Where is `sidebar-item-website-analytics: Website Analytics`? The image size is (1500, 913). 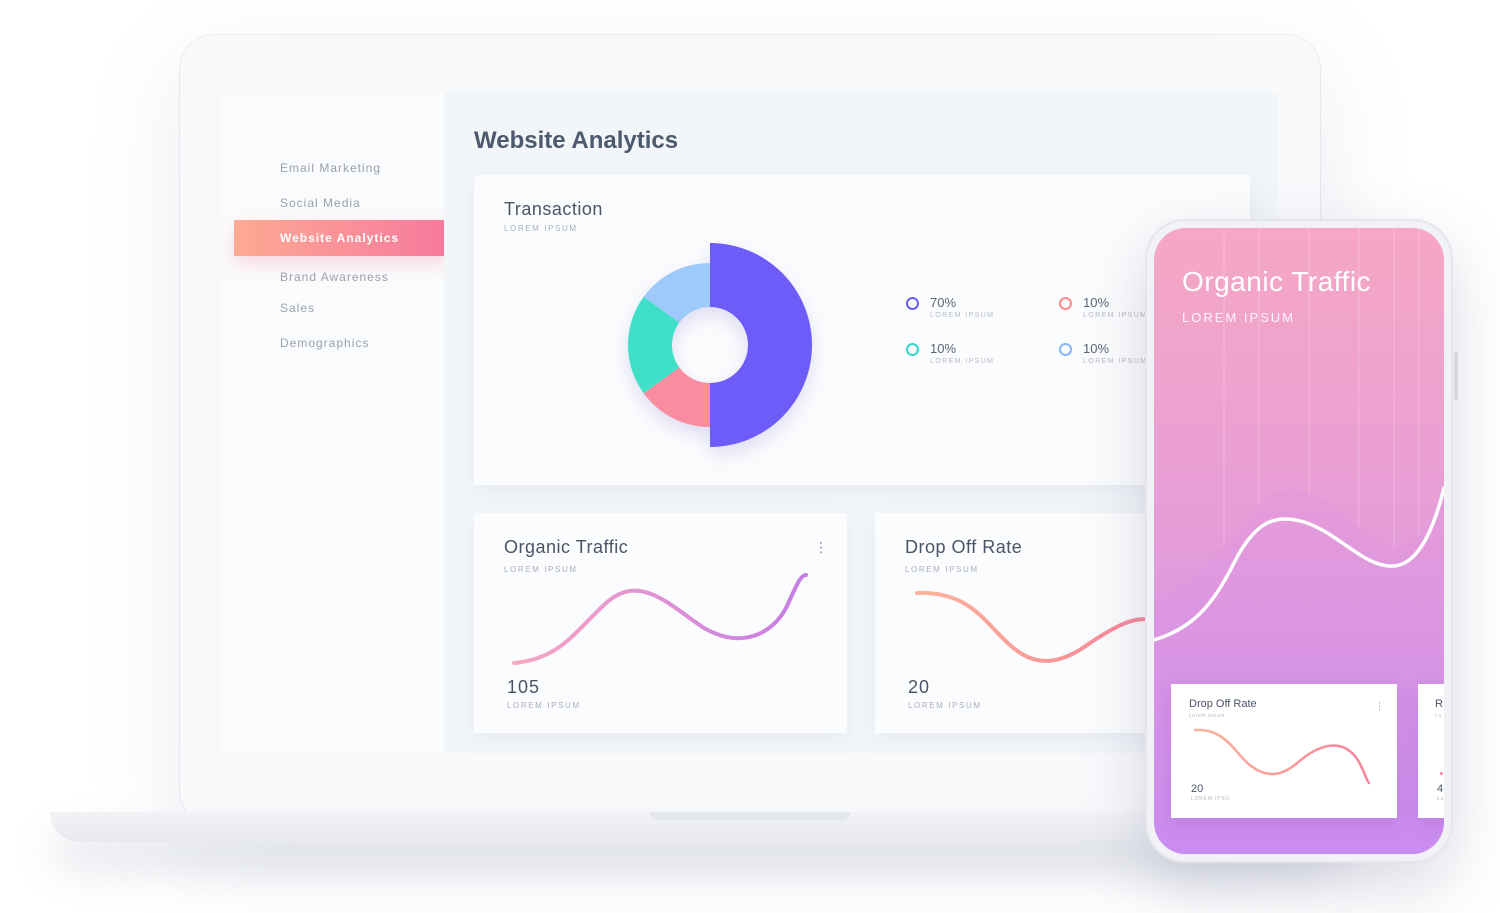 sidebar-item-website-analytics: Website Analytics is located at coordinates (343, 238).